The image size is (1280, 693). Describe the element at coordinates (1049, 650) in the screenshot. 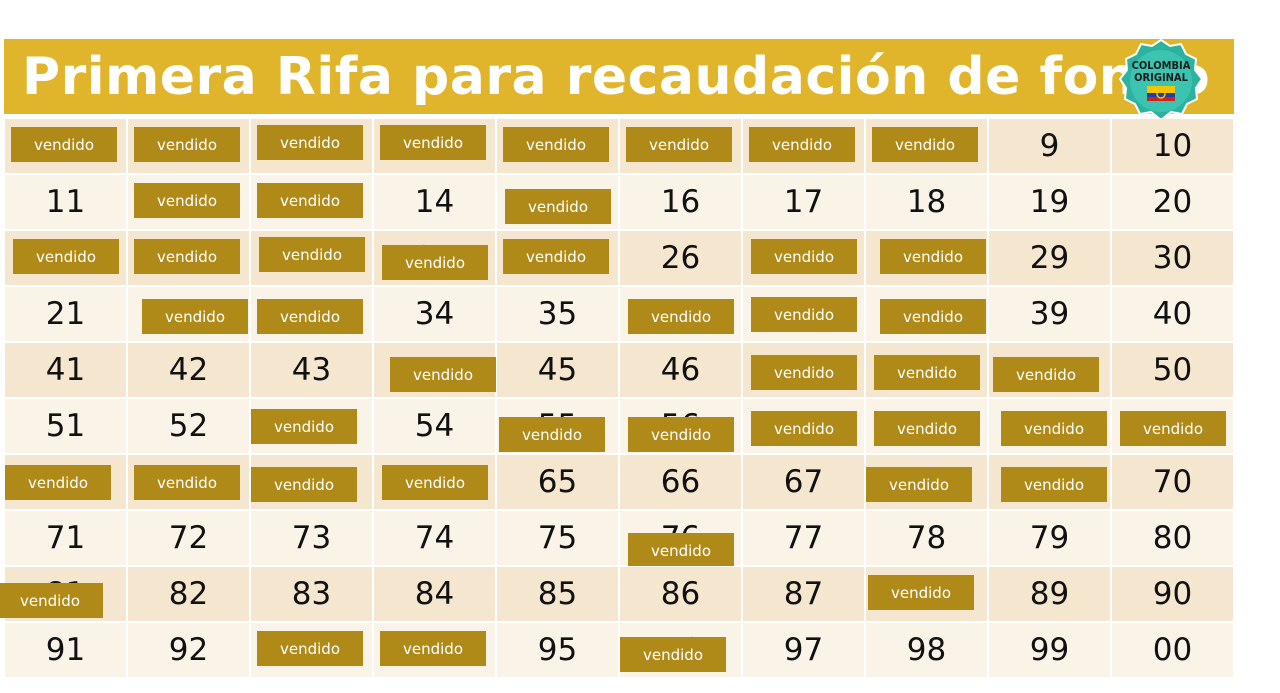

I see `raffle-cell: 99` at that location.